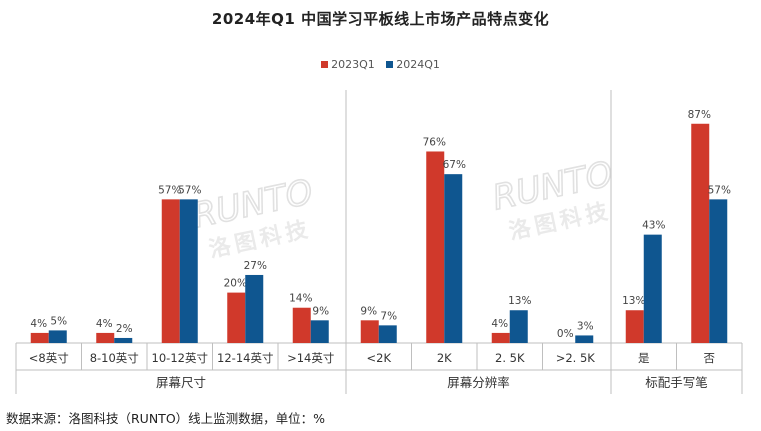 This screenshot has height=431, width=761. What do you see at coordinates (418, 64) in the screenshot?
I see `legend-label-2024: 2024Q1` at bounding box center [418, 64].